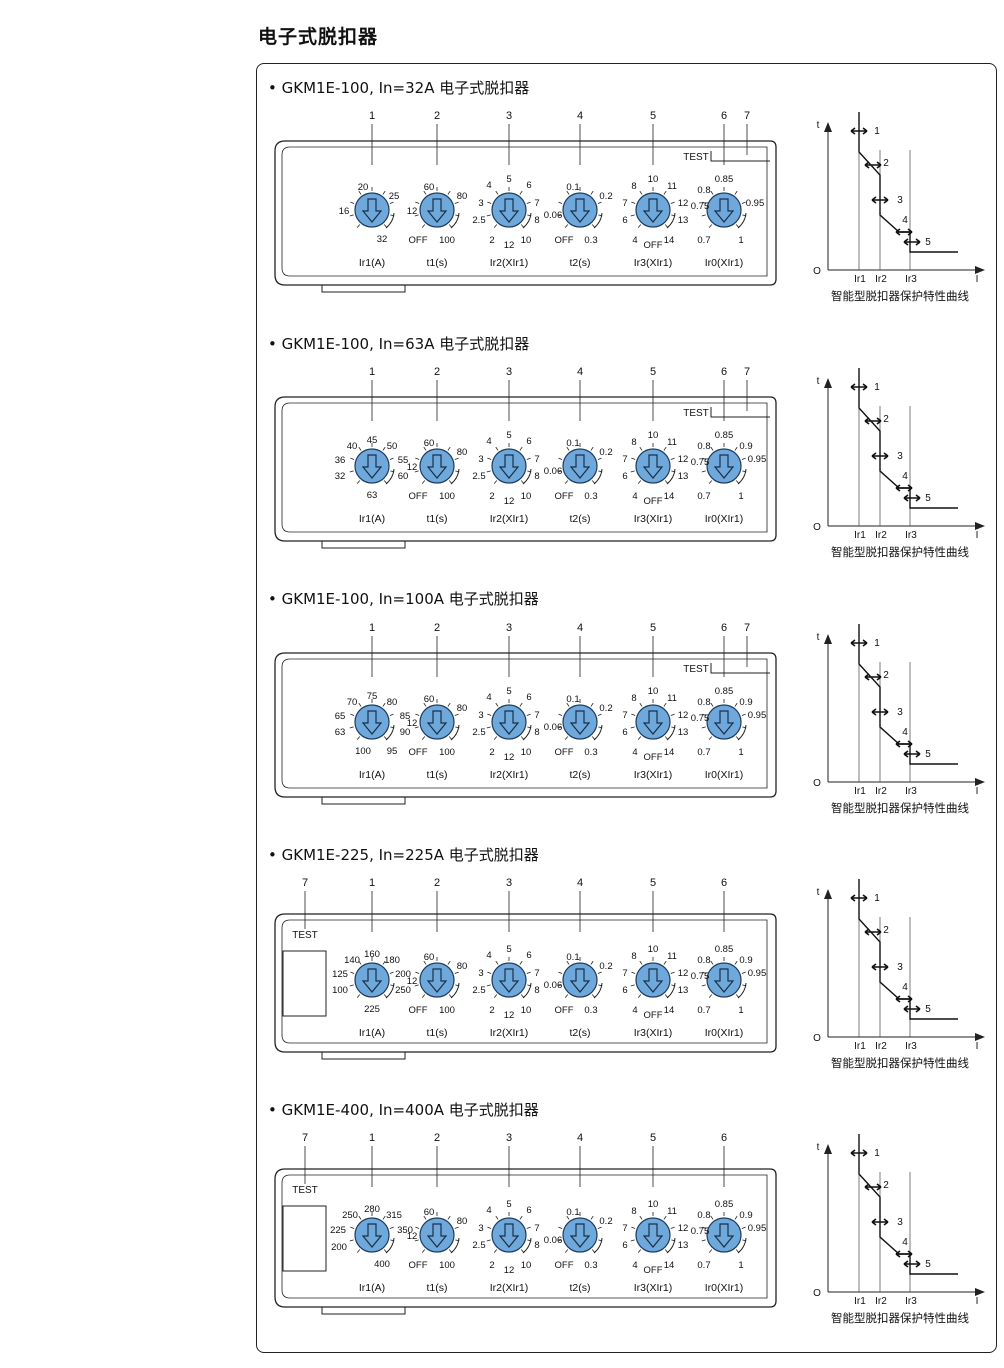 Image resolution: width=1004 pixels, height=1368 pixels. I want to click on dial-scale-label: 16, so click(344, 211).